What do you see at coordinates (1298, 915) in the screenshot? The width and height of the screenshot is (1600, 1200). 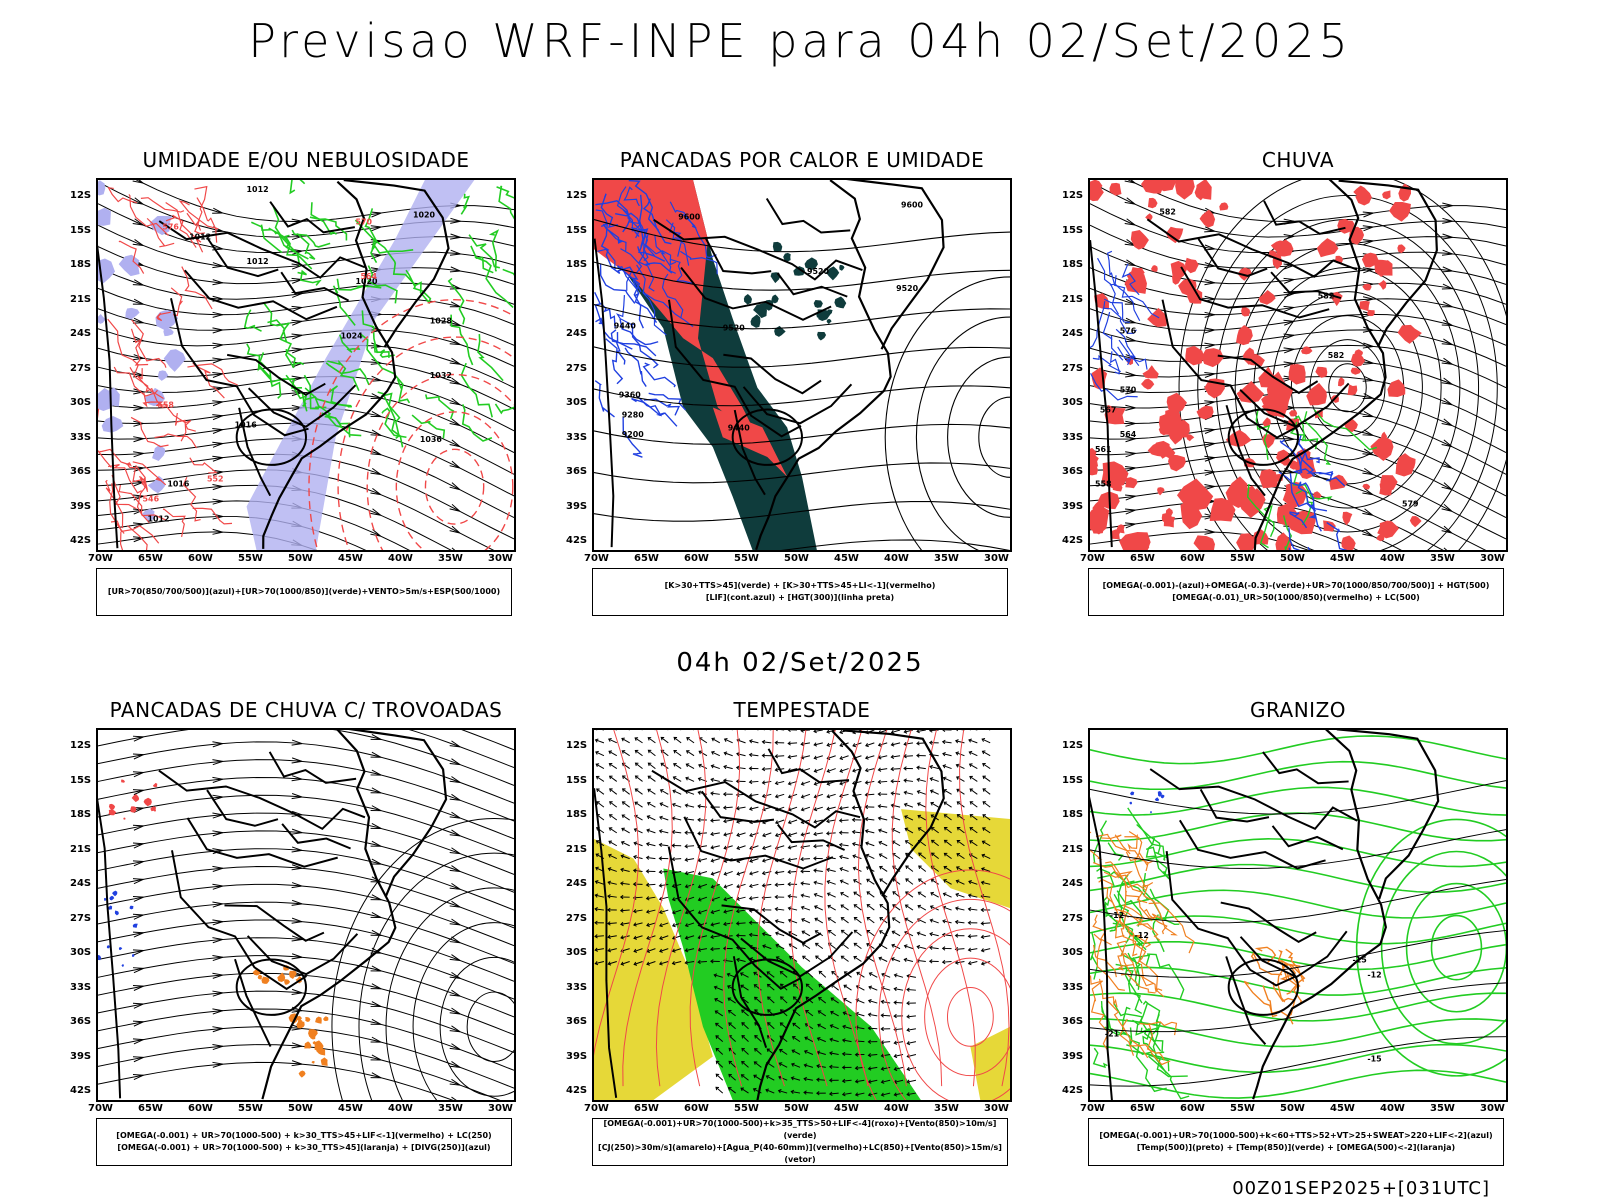 I see `map-panel: -12 -12 -15 -15 -21 -12` at bounding box center [1298, 915].